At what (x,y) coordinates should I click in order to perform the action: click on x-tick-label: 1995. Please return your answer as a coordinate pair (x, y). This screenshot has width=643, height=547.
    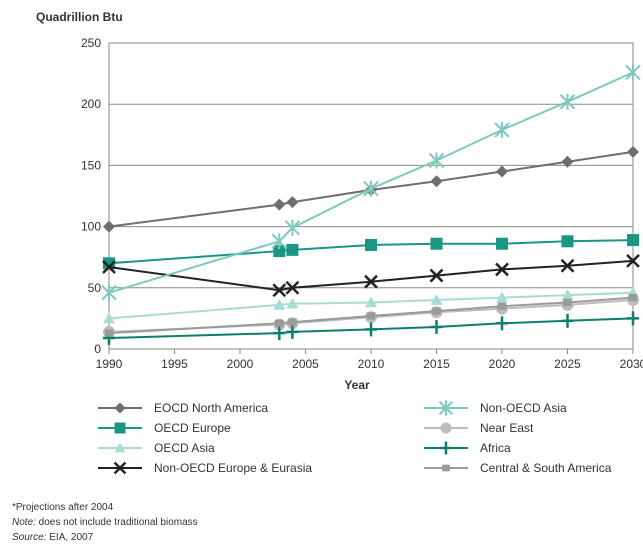
    Looking at the image, I should click on (174, 364).